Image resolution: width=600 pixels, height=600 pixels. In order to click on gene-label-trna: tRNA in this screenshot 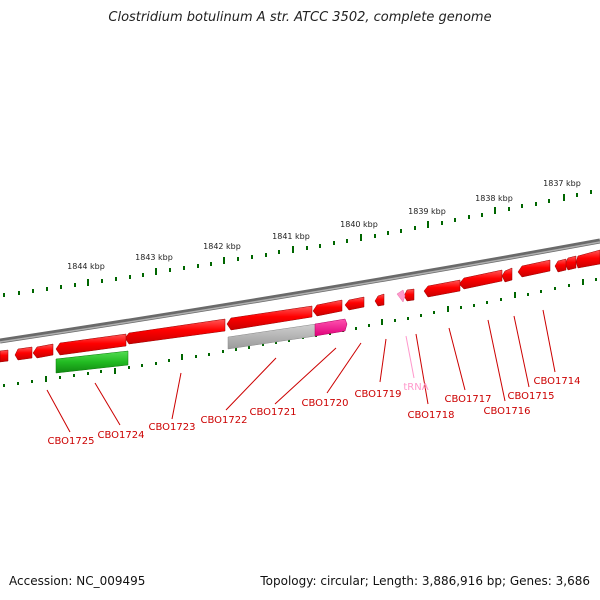, I will do `click(415, 387)`.